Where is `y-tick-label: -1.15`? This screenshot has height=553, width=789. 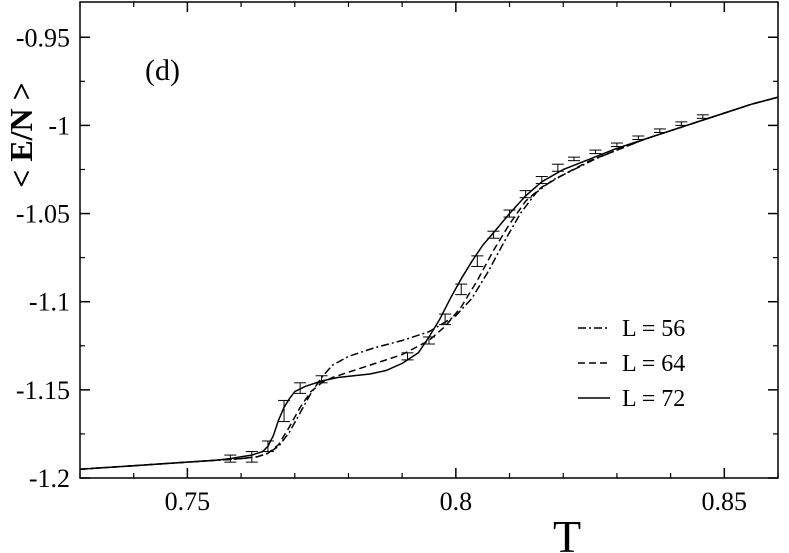 y-tick-label: -1.15 is located at coordinates (43, 390).